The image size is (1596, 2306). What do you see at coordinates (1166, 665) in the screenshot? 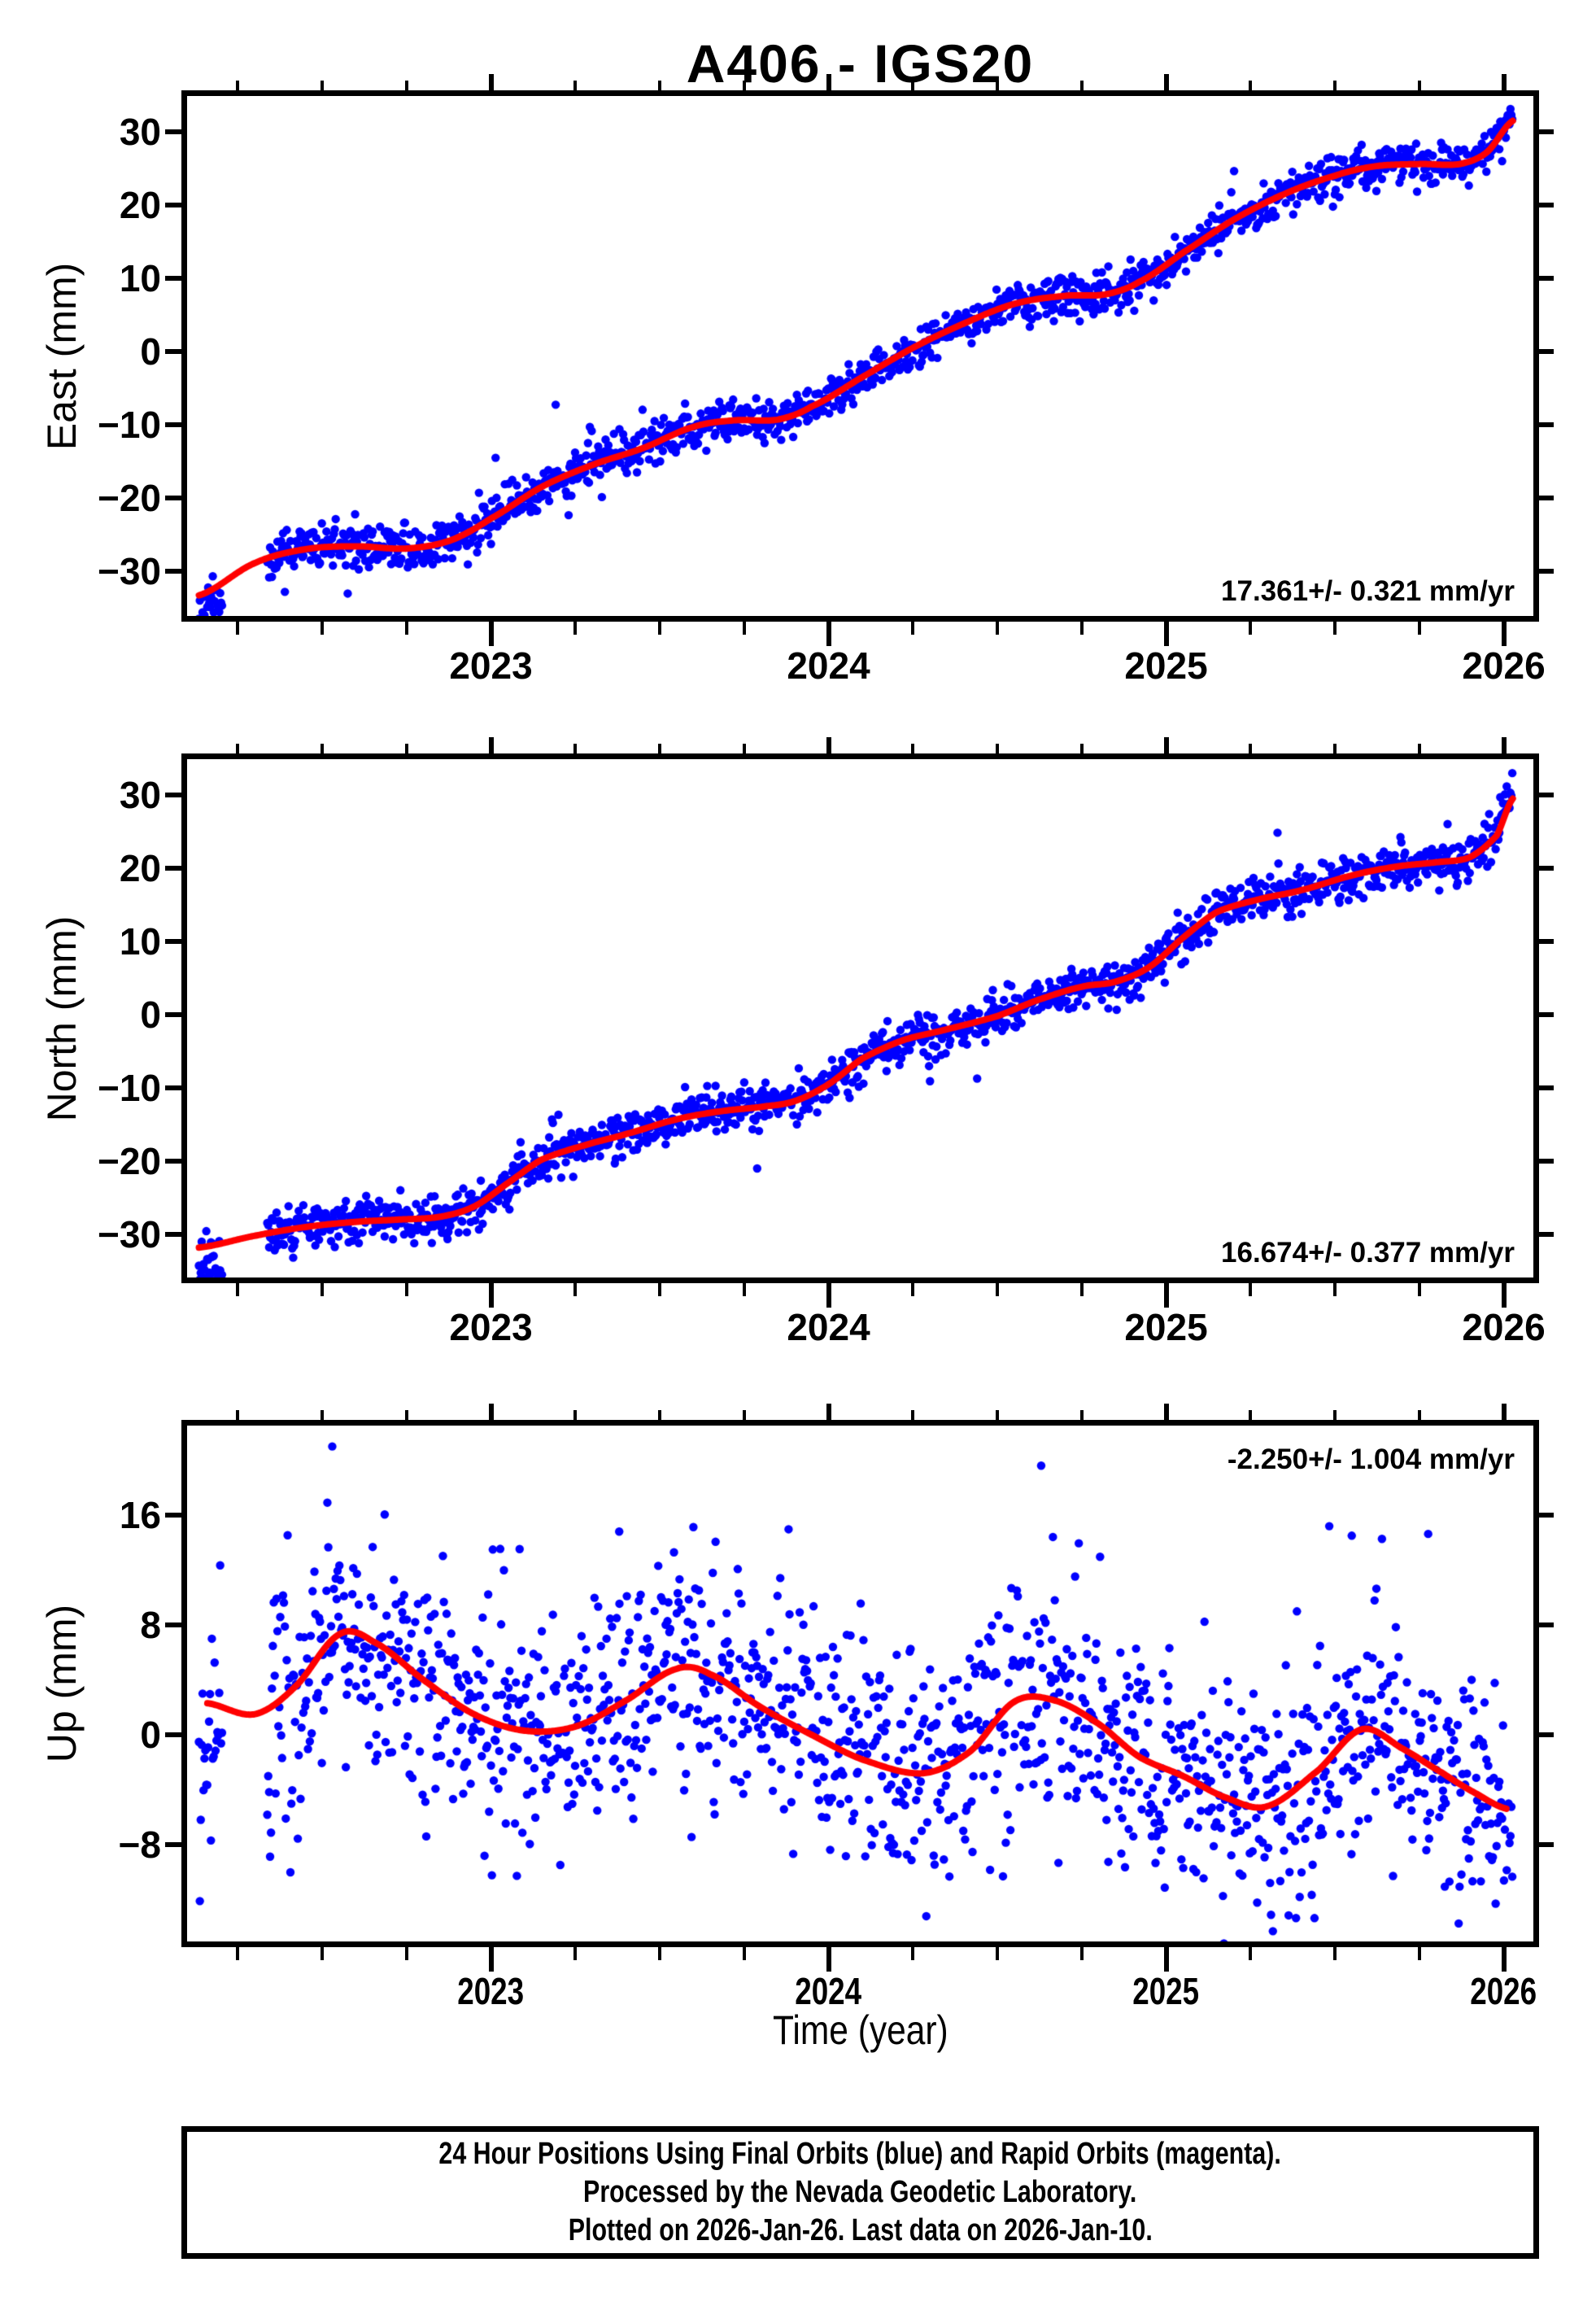
I see `x-tick-label-year: 2025` at bounding box center [1166, 665].